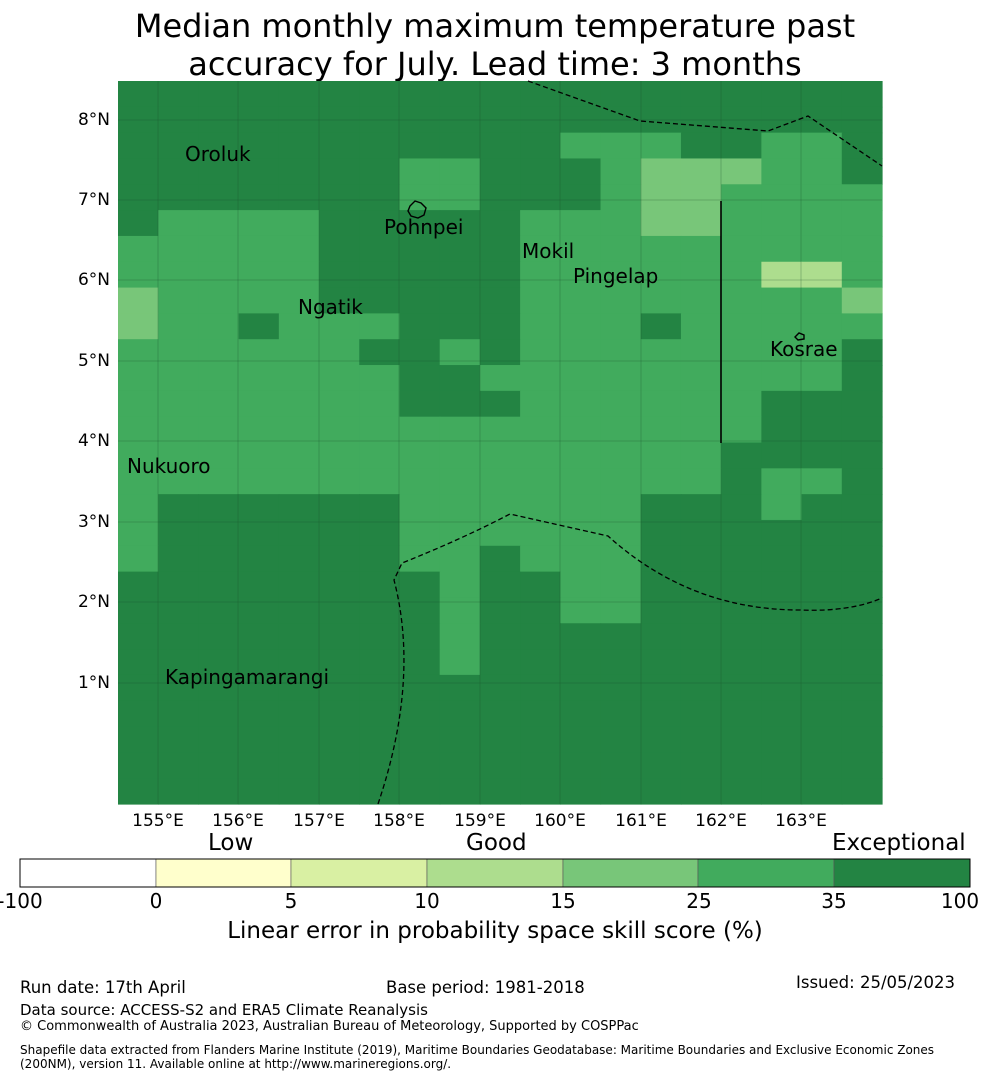 The width and height of the screenshot is (990, 1080). What do you see at coordinates (630, 659) in the screenshot?
I see `eez-boundary-south` at bounding box center [630, 659].